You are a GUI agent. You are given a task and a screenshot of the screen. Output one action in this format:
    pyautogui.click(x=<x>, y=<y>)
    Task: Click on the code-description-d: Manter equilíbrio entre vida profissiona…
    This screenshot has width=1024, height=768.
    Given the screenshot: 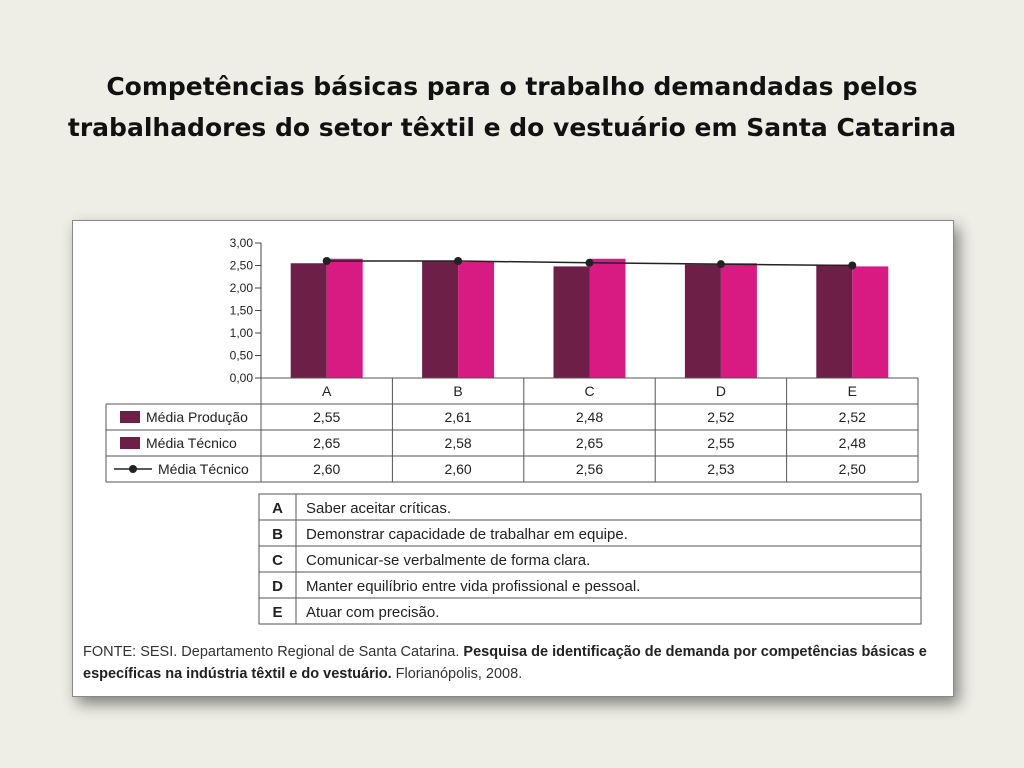 What is the action you would take?
    pyautogui.click(x=473, y=586)
    